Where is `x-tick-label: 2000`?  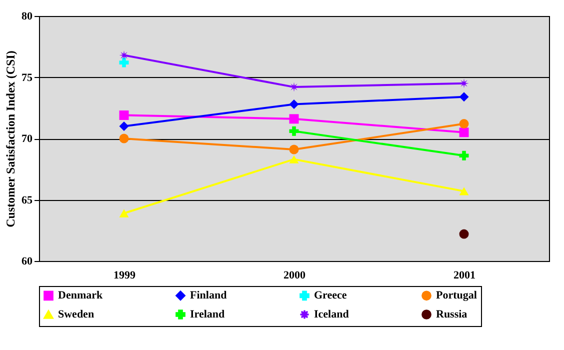 x-tick-label: 2000 is located at coordinates (295, 276).